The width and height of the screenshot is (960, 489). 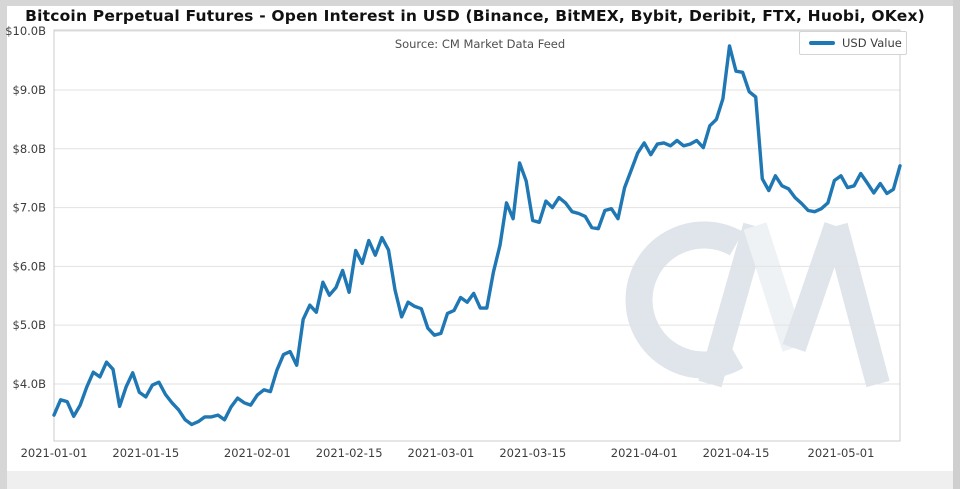 What do you see at coordinates (30, 325) in the screenshot?
I see `y-tick-label: $5.0B` at bounding box center [30, 325].